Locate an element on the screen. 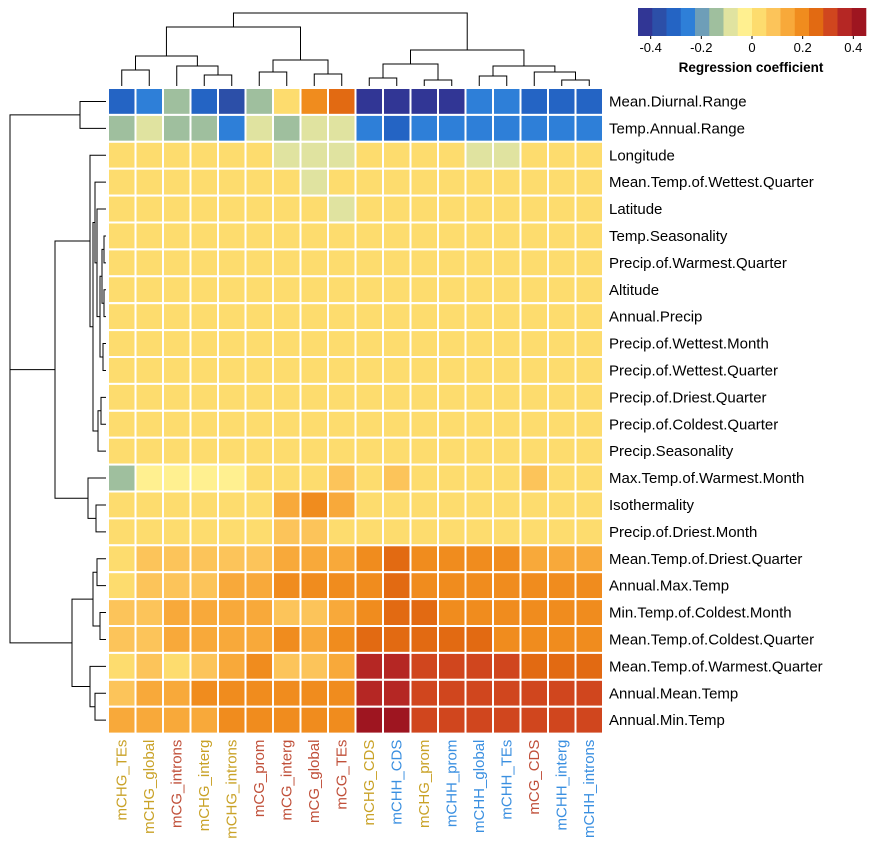 Image resolution: width=882 pixels, height=858 pixels. column-label: mCG_global is located at coordinates (314, 781).